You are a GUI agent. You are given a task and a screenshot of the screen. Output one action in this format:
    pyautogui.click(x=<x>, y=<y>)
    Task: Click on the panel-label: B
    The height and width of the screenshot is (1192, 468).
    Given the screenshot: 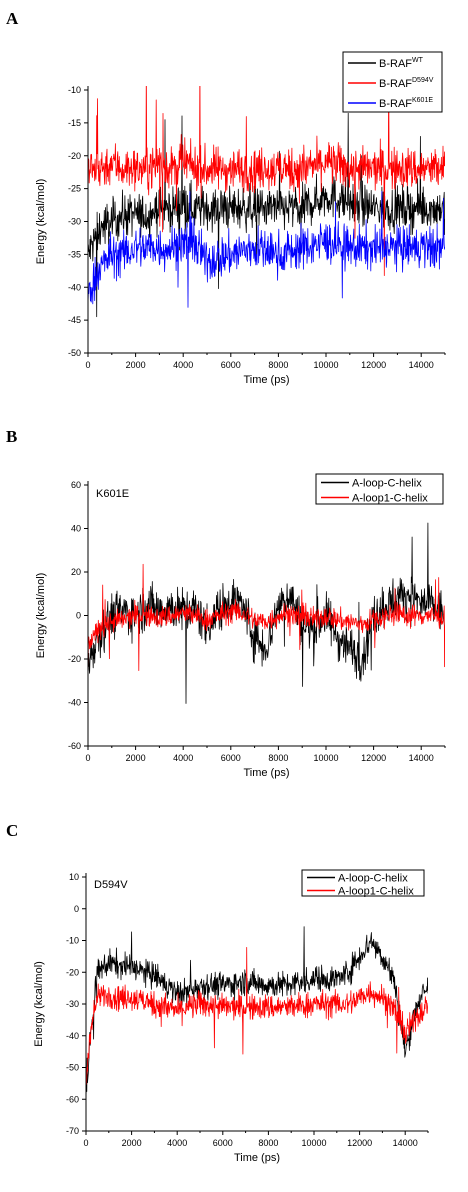 What is the action you would take?
    pyautogui.click(x=11, y=436)
    